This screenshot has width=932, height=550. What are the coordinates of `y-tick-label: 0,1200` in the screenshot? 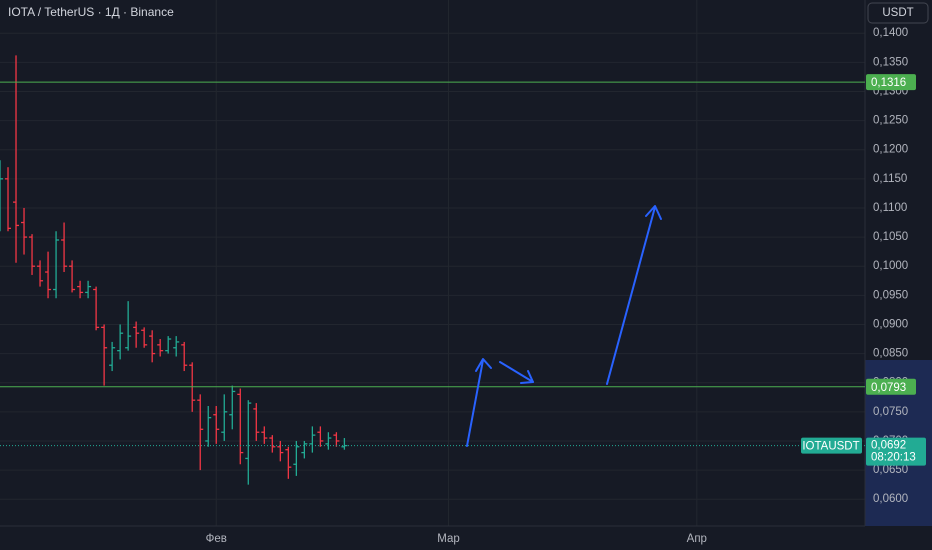 It's located at (890, 150).